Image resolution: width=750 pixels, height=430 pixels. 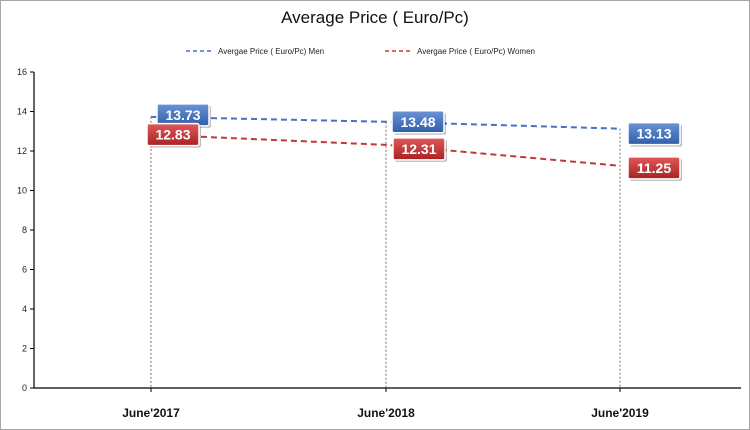 I want to click on data-label-men: 13.73, so click(x=183, y=115).